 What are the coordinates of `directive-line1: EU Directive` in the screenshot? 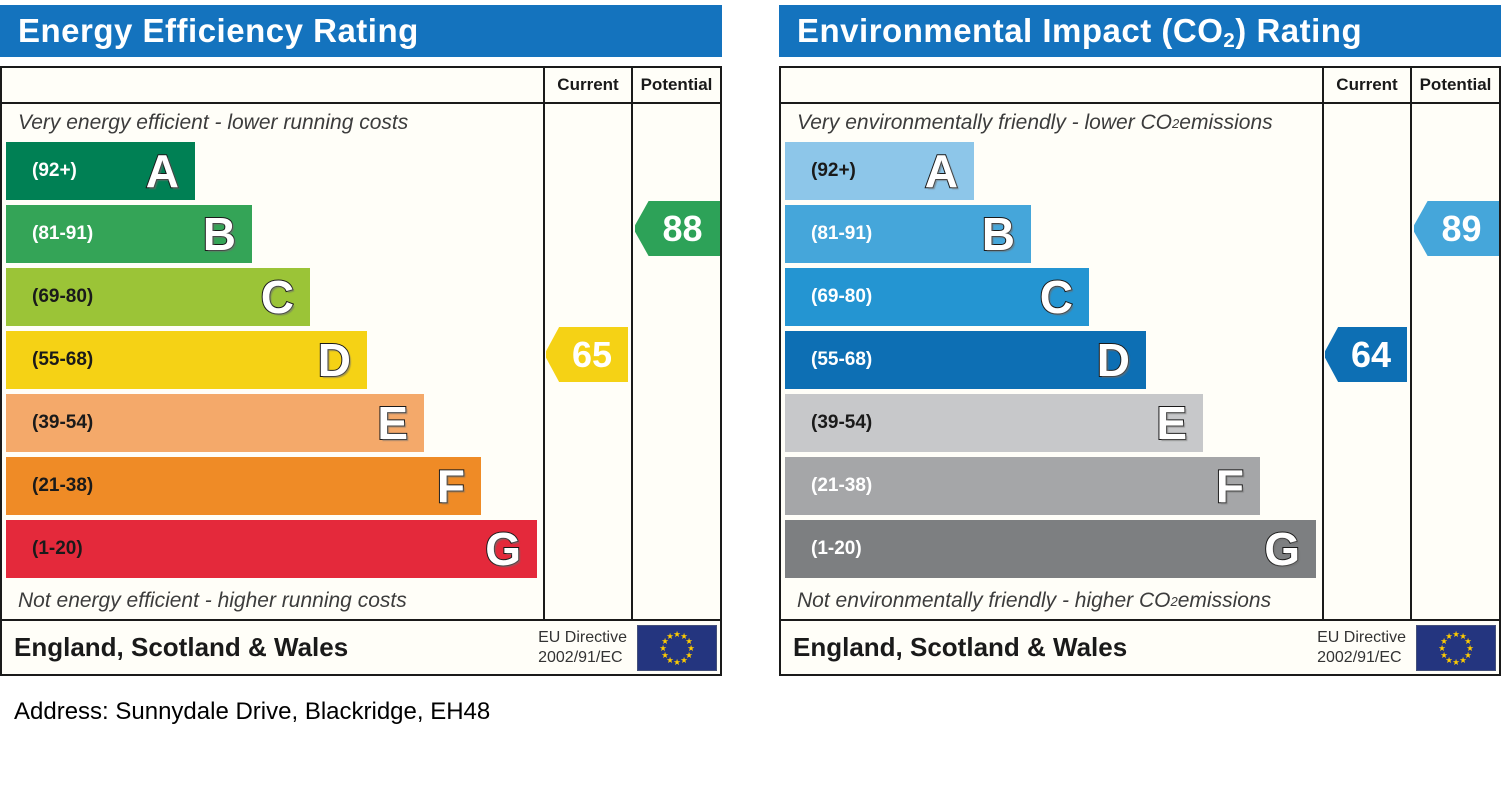 It's located at (1361, 638).